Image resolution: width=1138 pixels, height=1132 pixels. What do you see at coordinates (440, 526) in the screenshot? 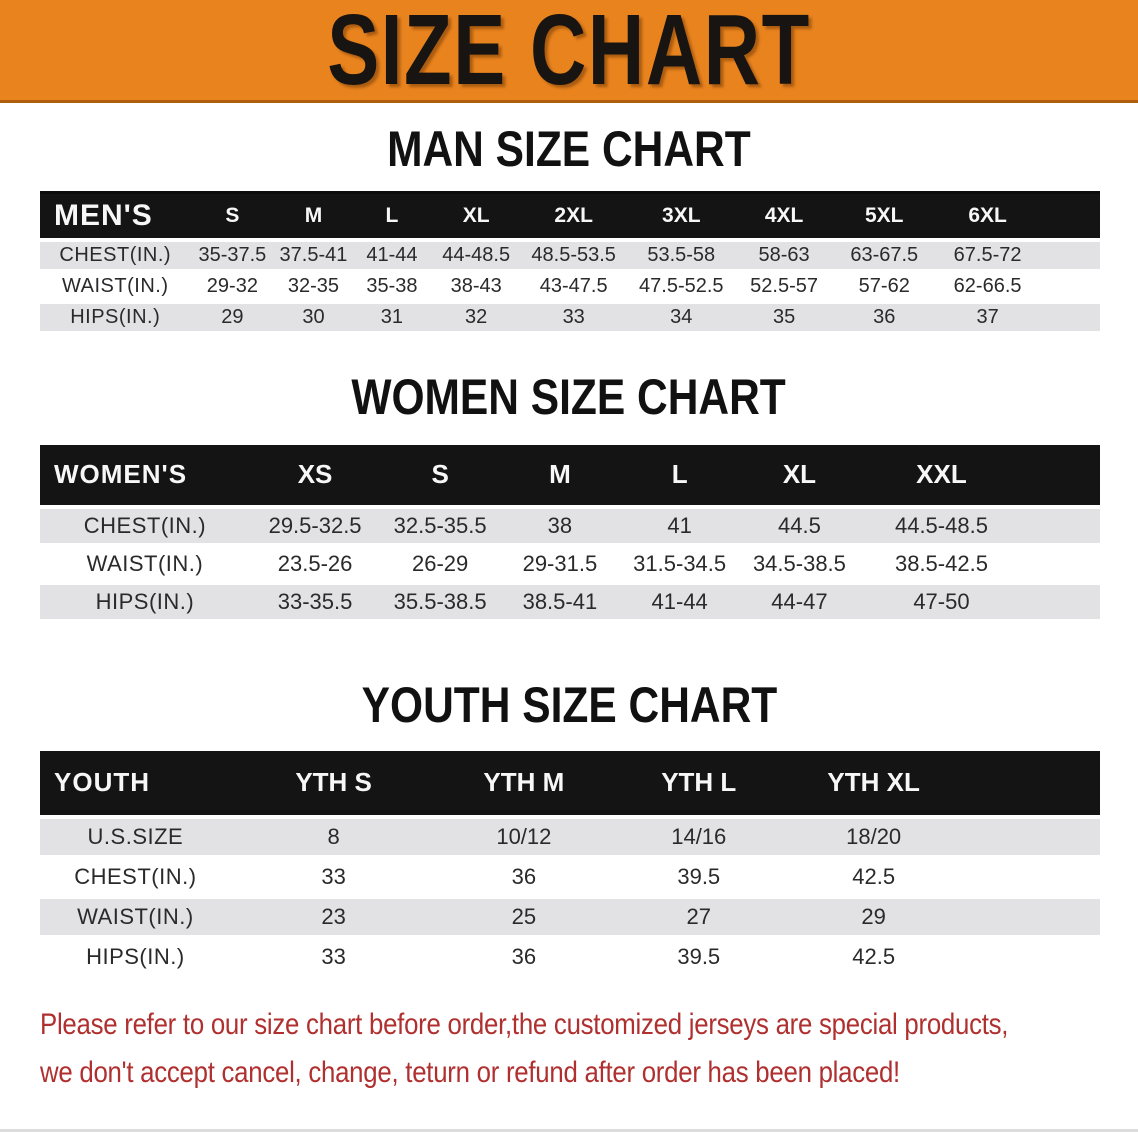
I see `size-value: 32.5-35.5` at bounding box center [440, 526].